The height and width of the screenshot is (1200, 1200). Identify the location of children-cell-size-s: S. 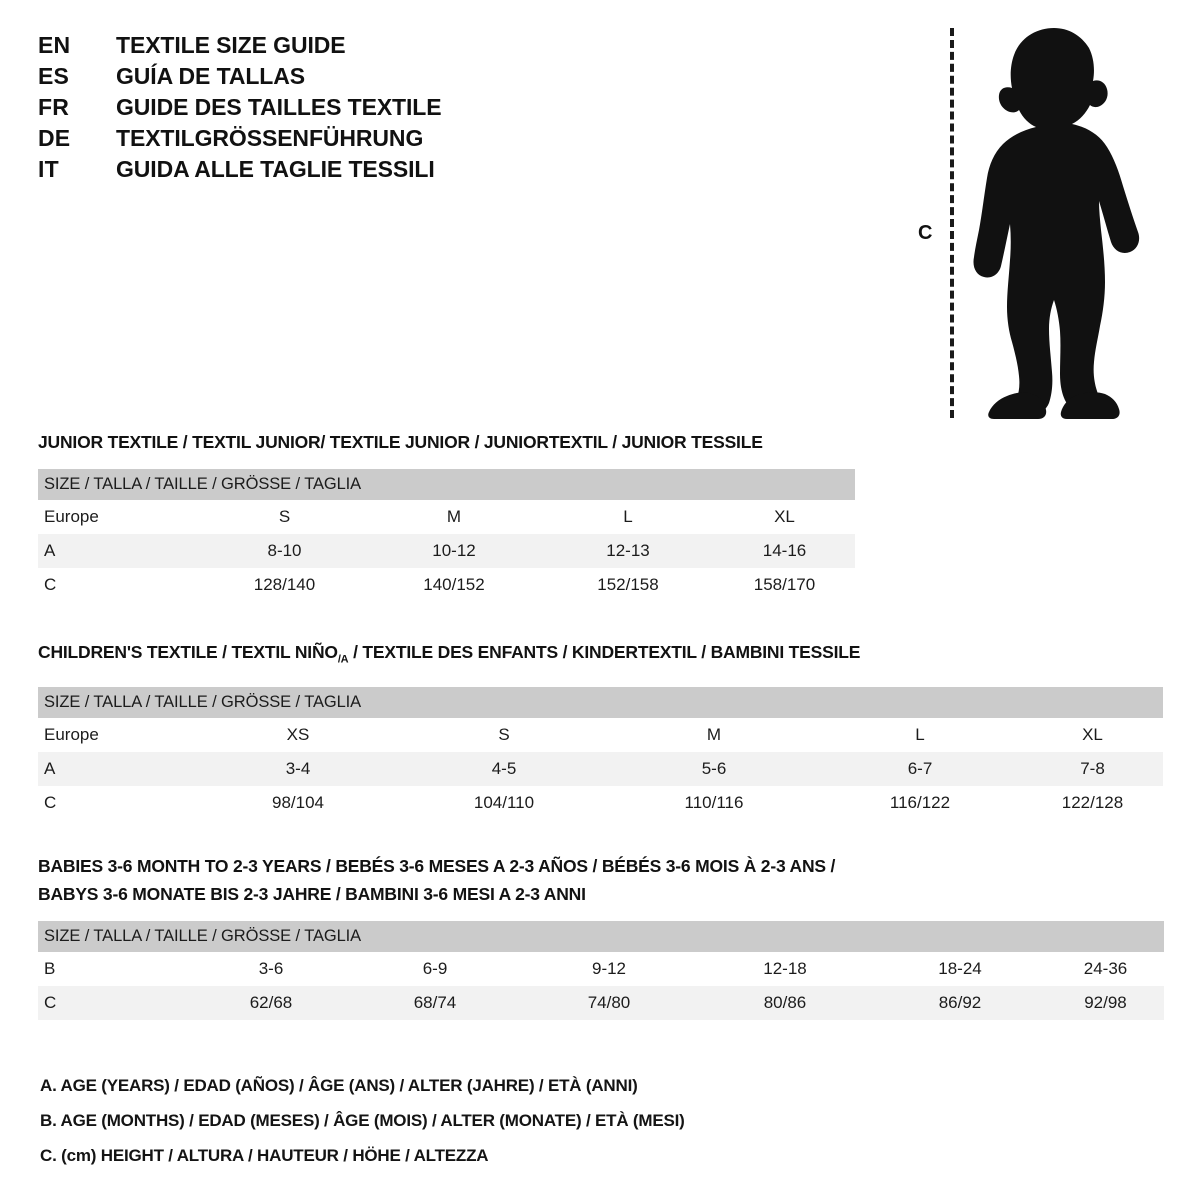
(504, 734).